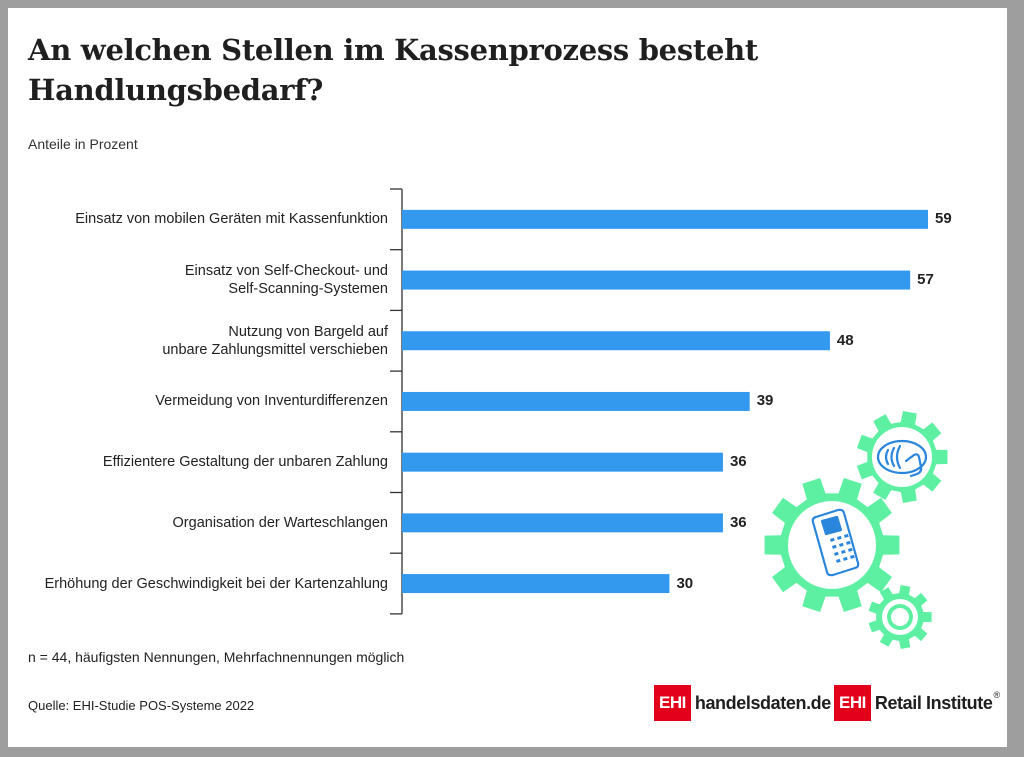 The image size is (1024, 757). Describe the element at coordinates (765, 401) in the screenshot. I see `bar-value-label: 39` at that location.